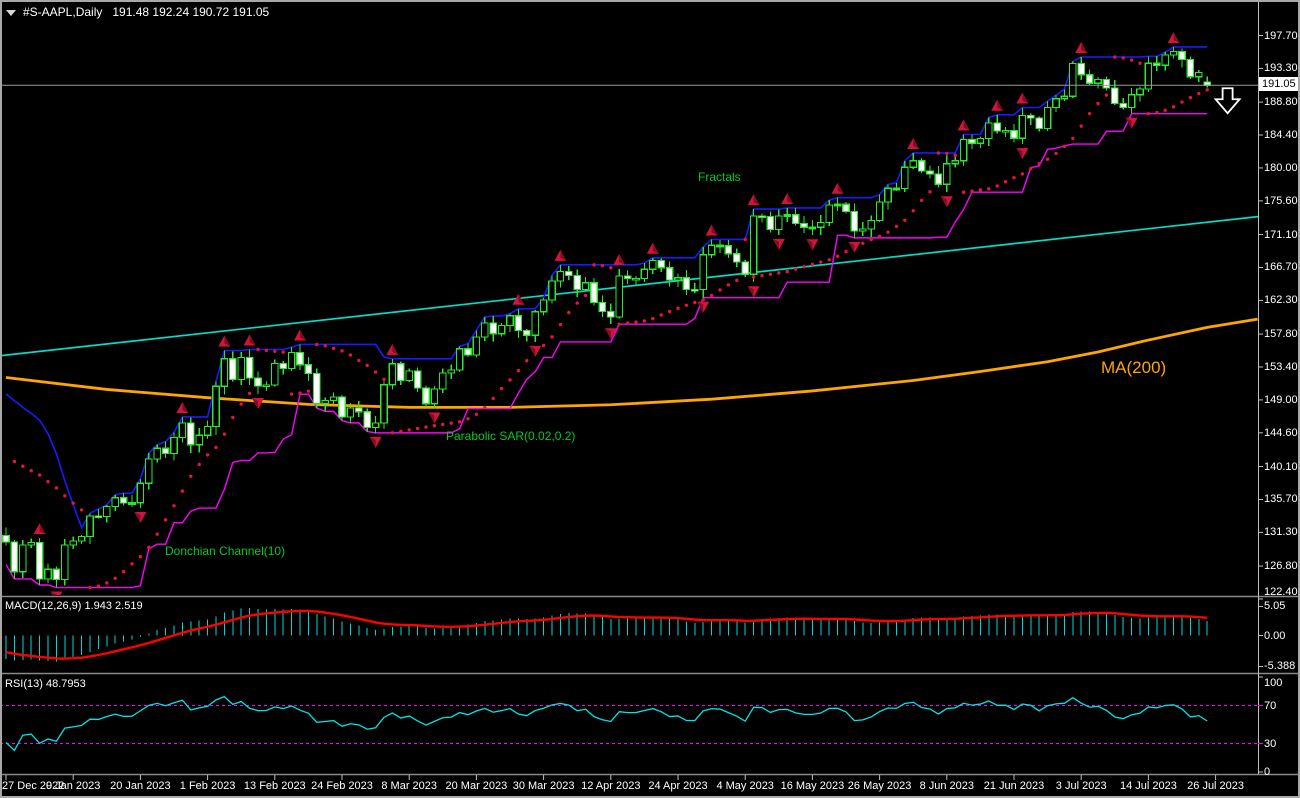  Describe the element at coordinates (1281, 334) in the screenshot. I see `price-axis-label: 157.80` at that location.